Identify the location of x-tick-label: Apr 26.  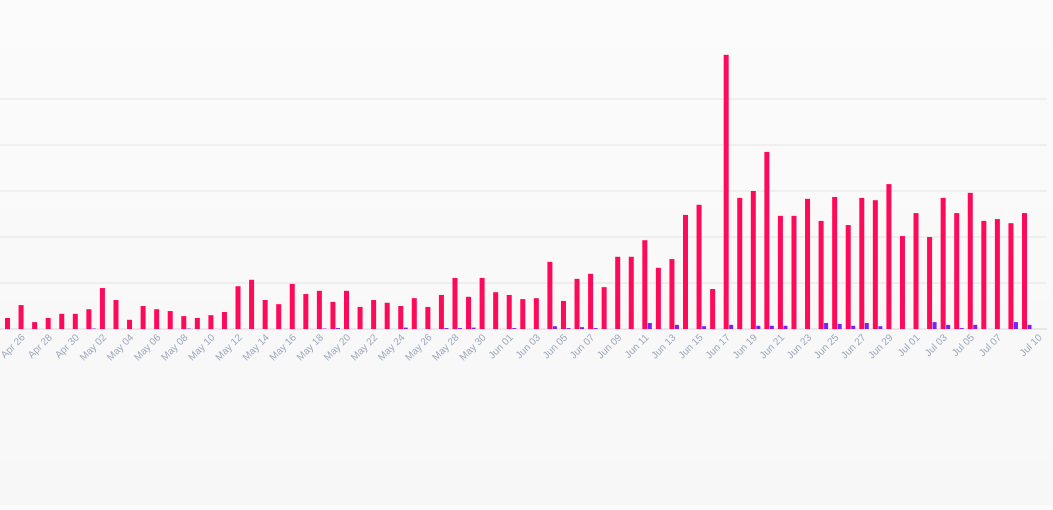
(14, 346).